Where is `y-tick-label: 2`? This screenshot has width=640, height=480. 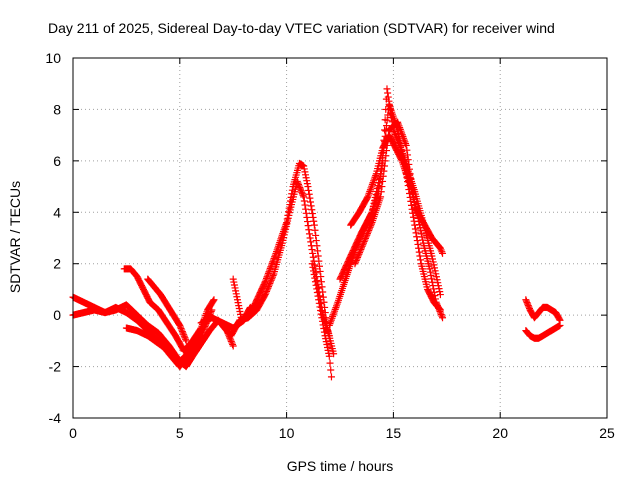
y-tick-label: 2 is located at coordinates (57, 264).